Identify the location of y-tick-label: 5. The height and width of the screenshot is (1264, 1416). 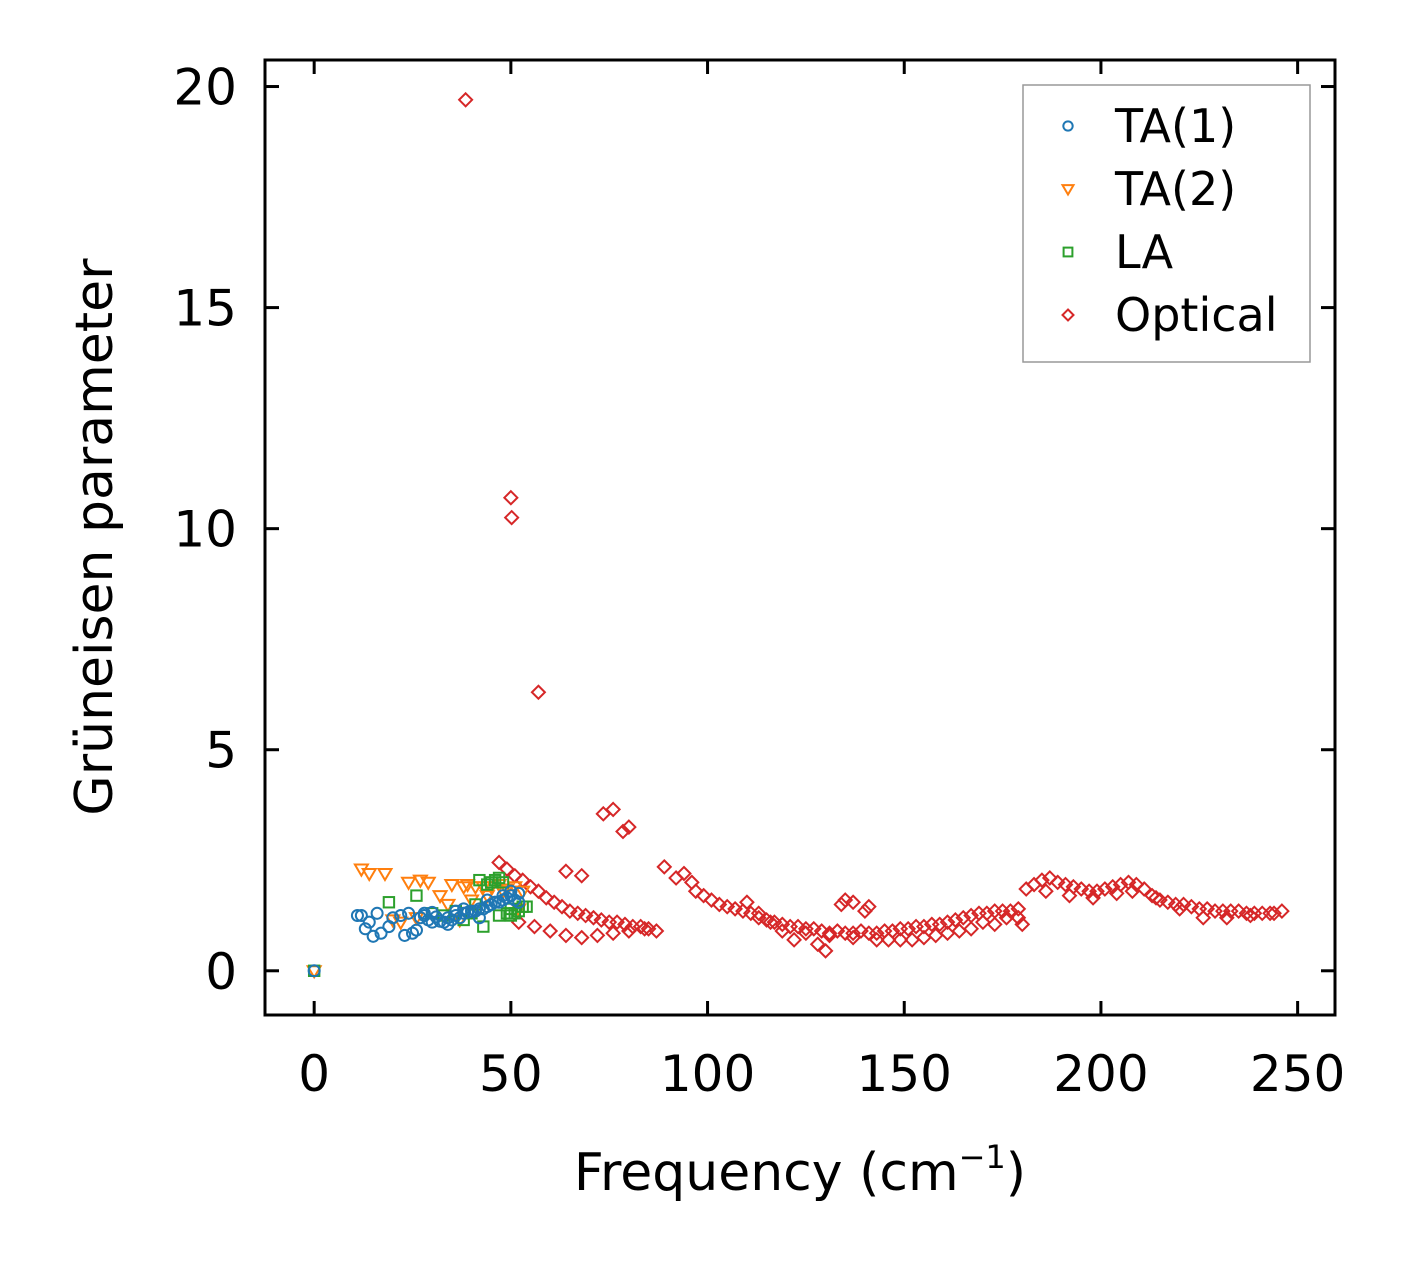
(221, 751).